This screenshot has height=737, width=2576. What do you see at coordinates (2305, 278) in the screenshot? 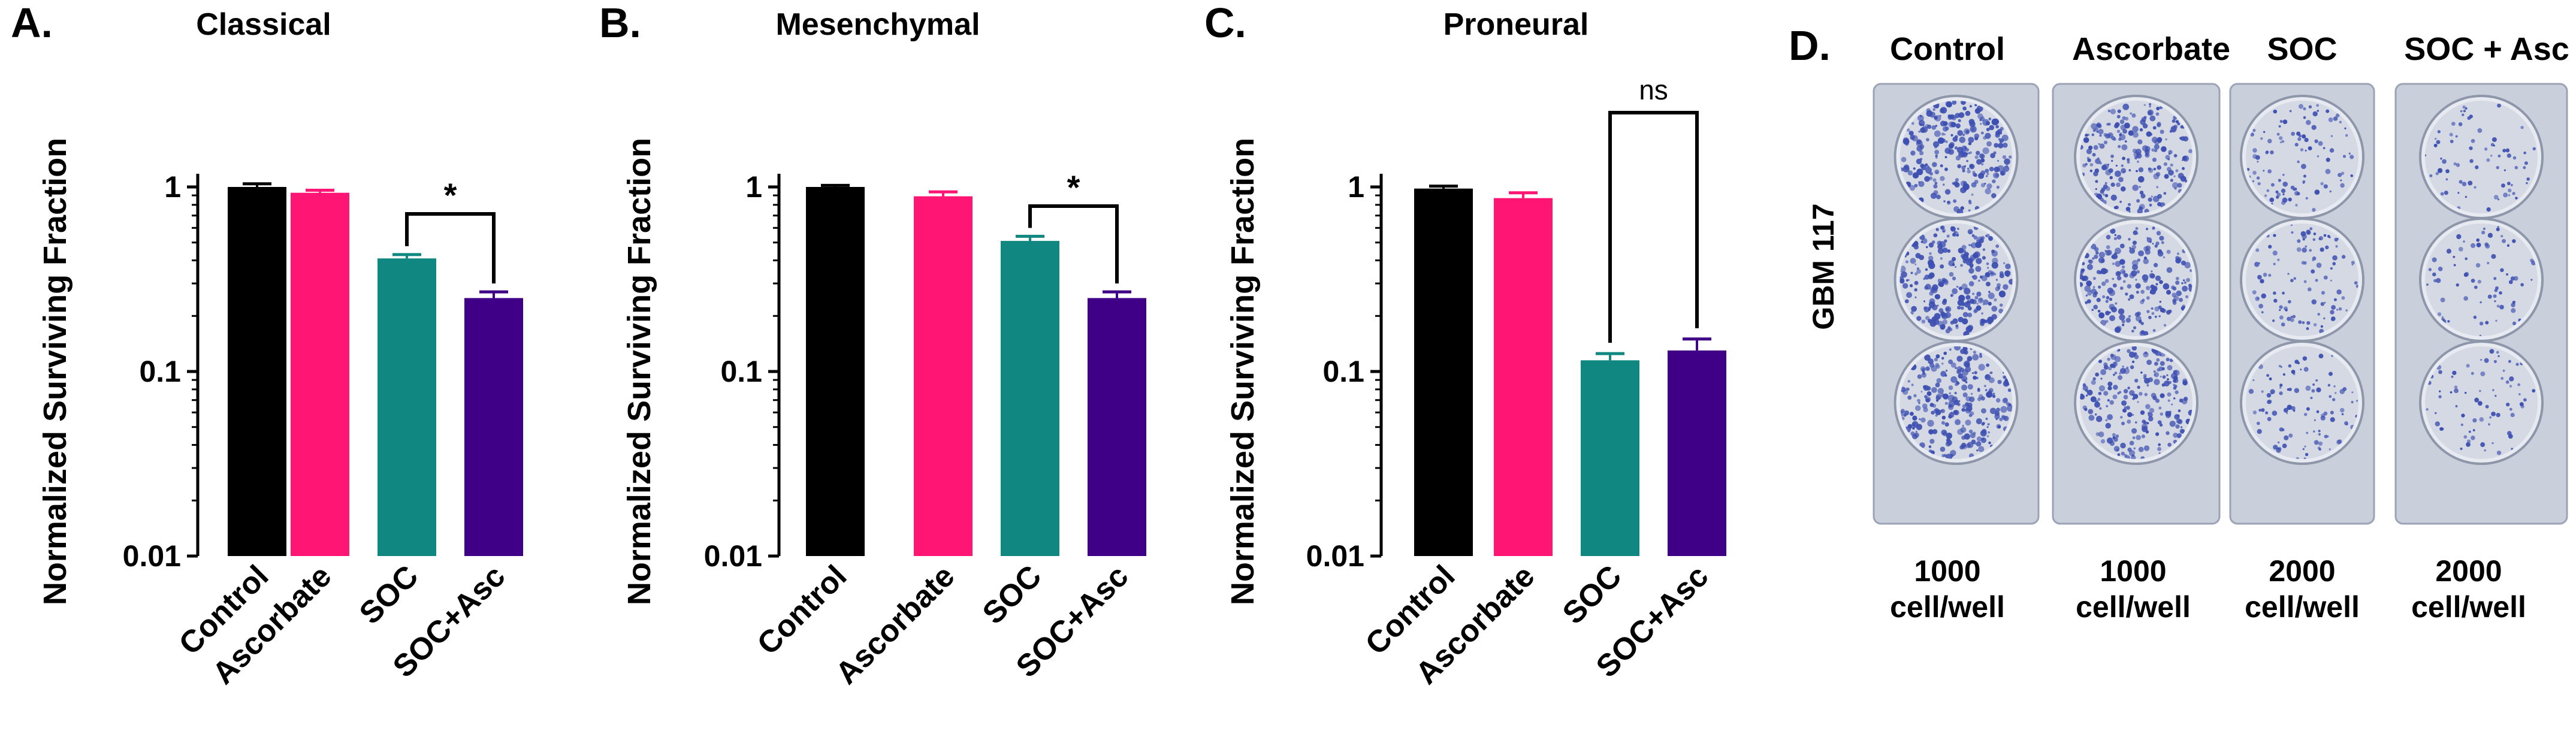
I see `colonies` at bounding box center [2305, 278].